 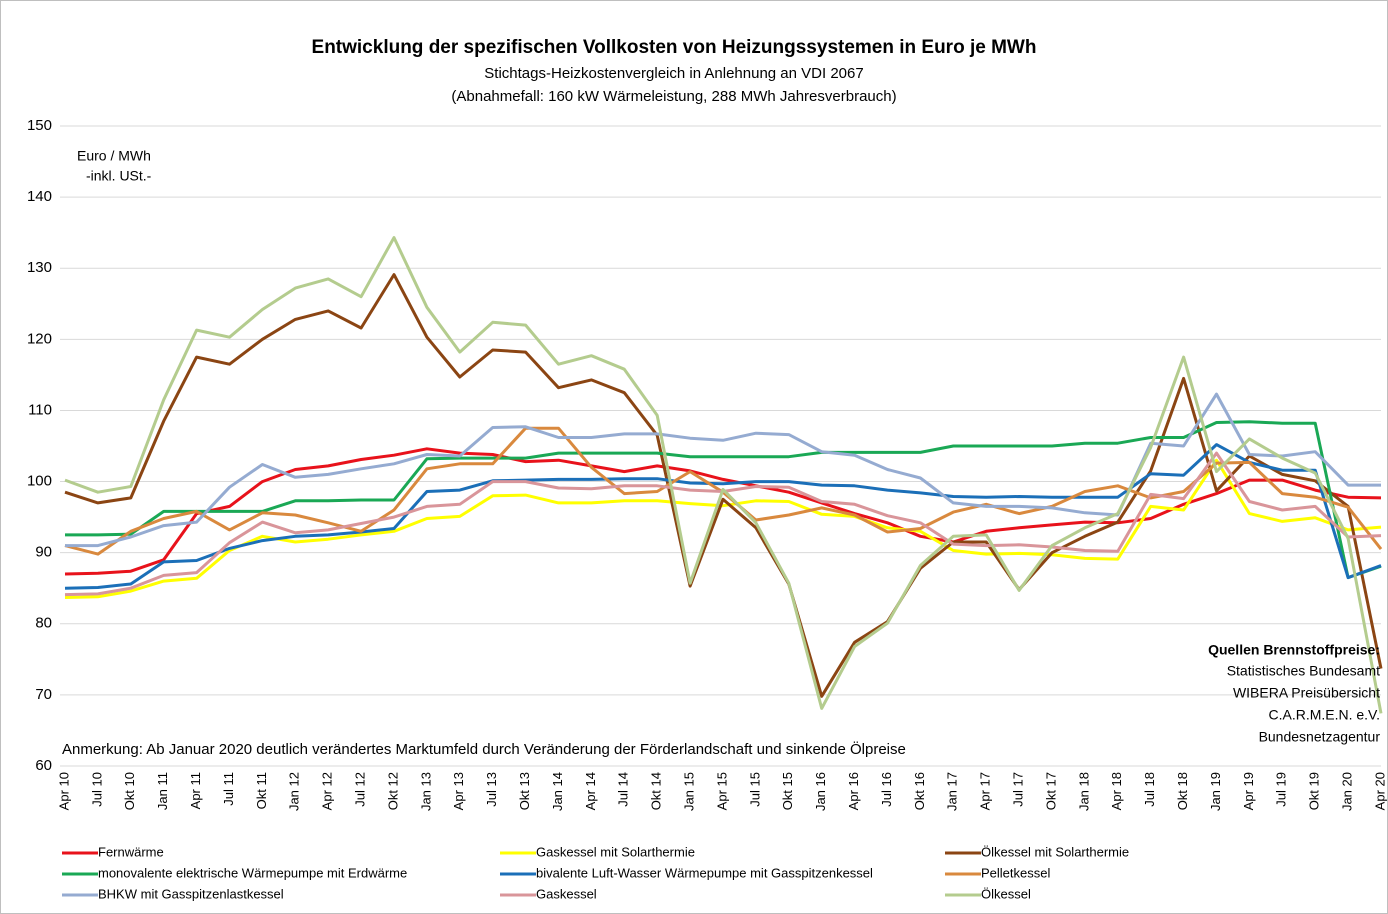 I want to click on legend-label: BHKW mit Gasspitzenlastkessel, so click(x=191, y=893).